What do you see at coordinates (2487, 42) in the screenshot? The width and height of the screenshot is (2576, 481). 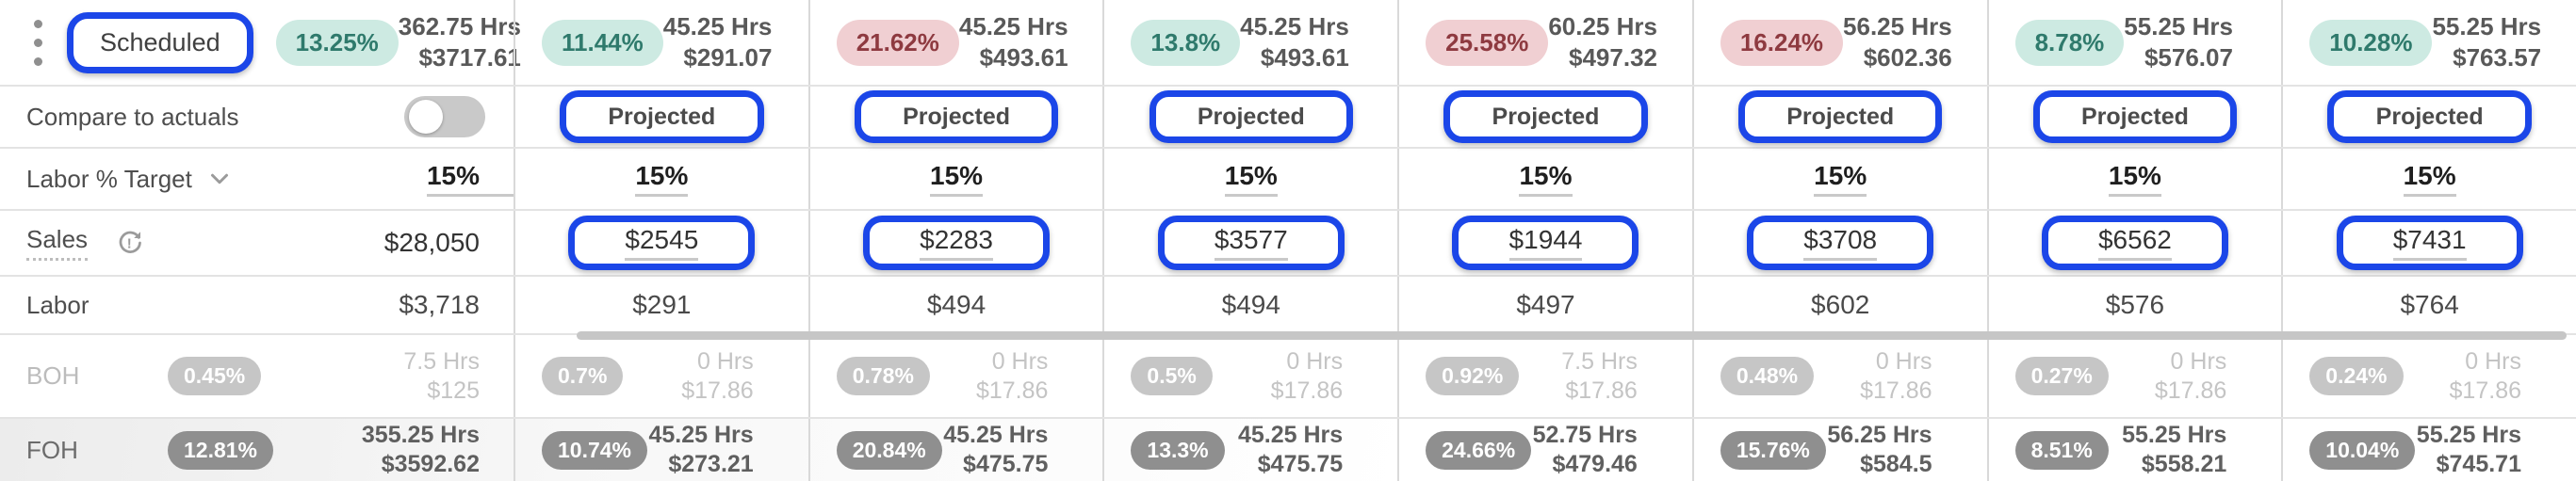 I see `hours-cost: 55.25 Hrs $763.57` at bounding box center [2487, 42].